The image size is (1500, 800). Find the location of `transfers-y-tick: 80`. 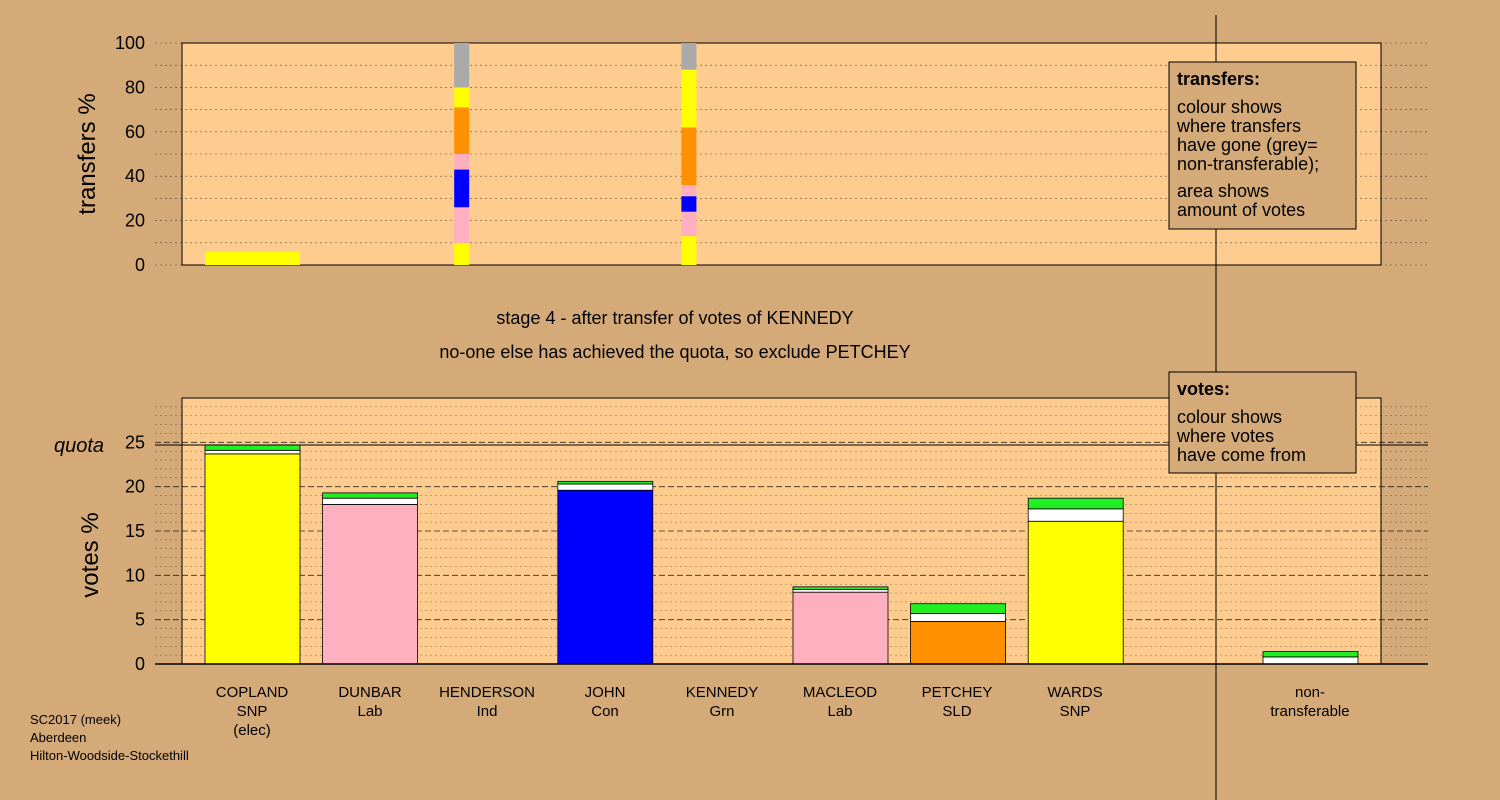

transfers-y-tick: 80 is located at coordinates (135, 87).